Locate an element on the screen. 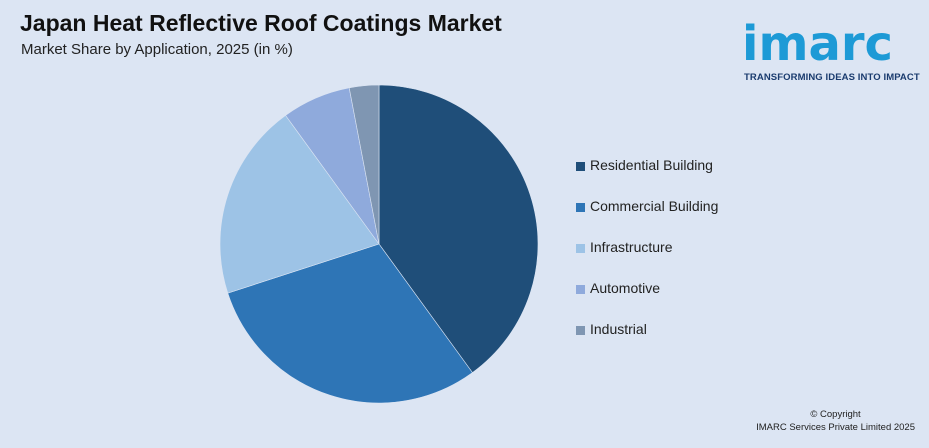  legend-label: Commercial Building is located at coordinates (654, 206).